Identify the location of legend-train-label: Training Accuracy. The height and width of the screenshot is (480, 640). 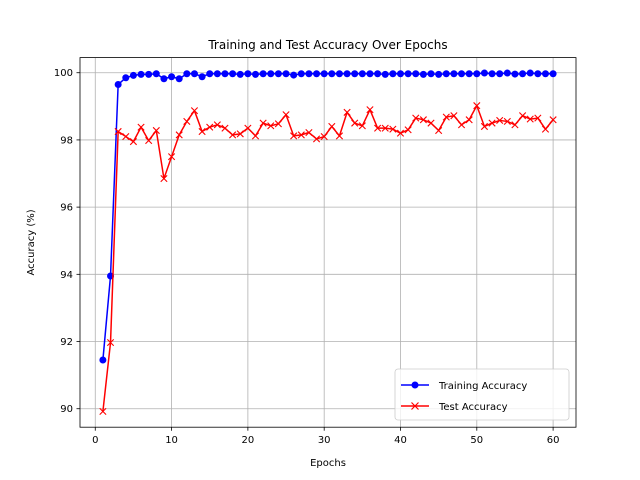
(482, 386).